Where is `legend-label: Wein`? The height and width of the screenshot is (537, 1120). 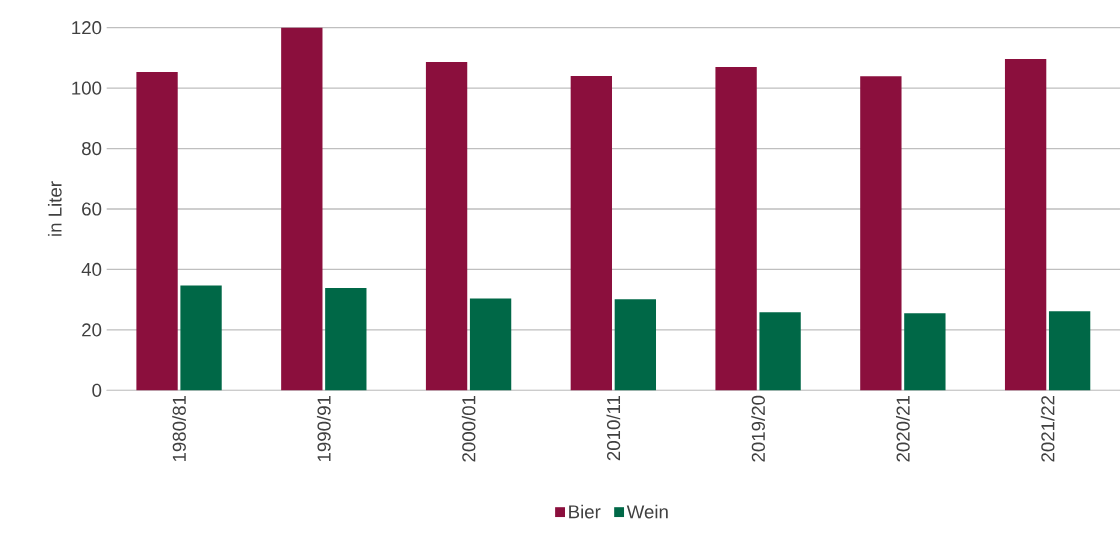
legend-label: Wein is located at coordinates (647, 511).